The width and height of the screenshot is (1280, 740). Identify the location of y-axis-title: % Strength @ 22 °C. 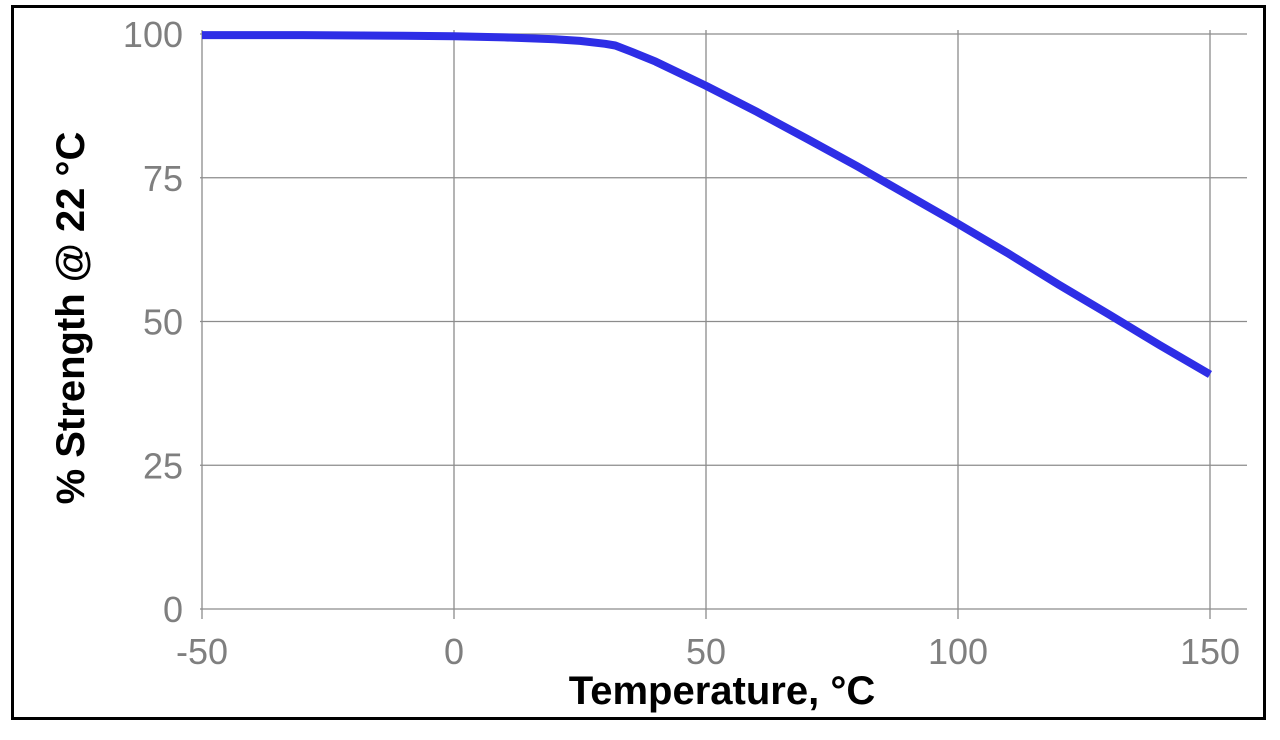
(71, 318).